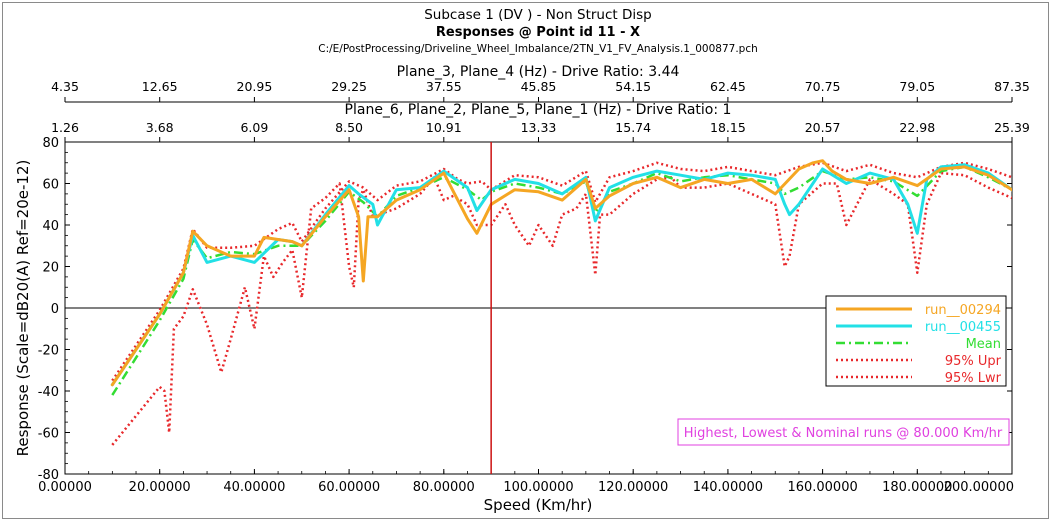  What do you see at coordinates (444, 86) in the screenshot?
I see `top-axis-1-tick-label: 37.55` at bounding box center [444, 86].